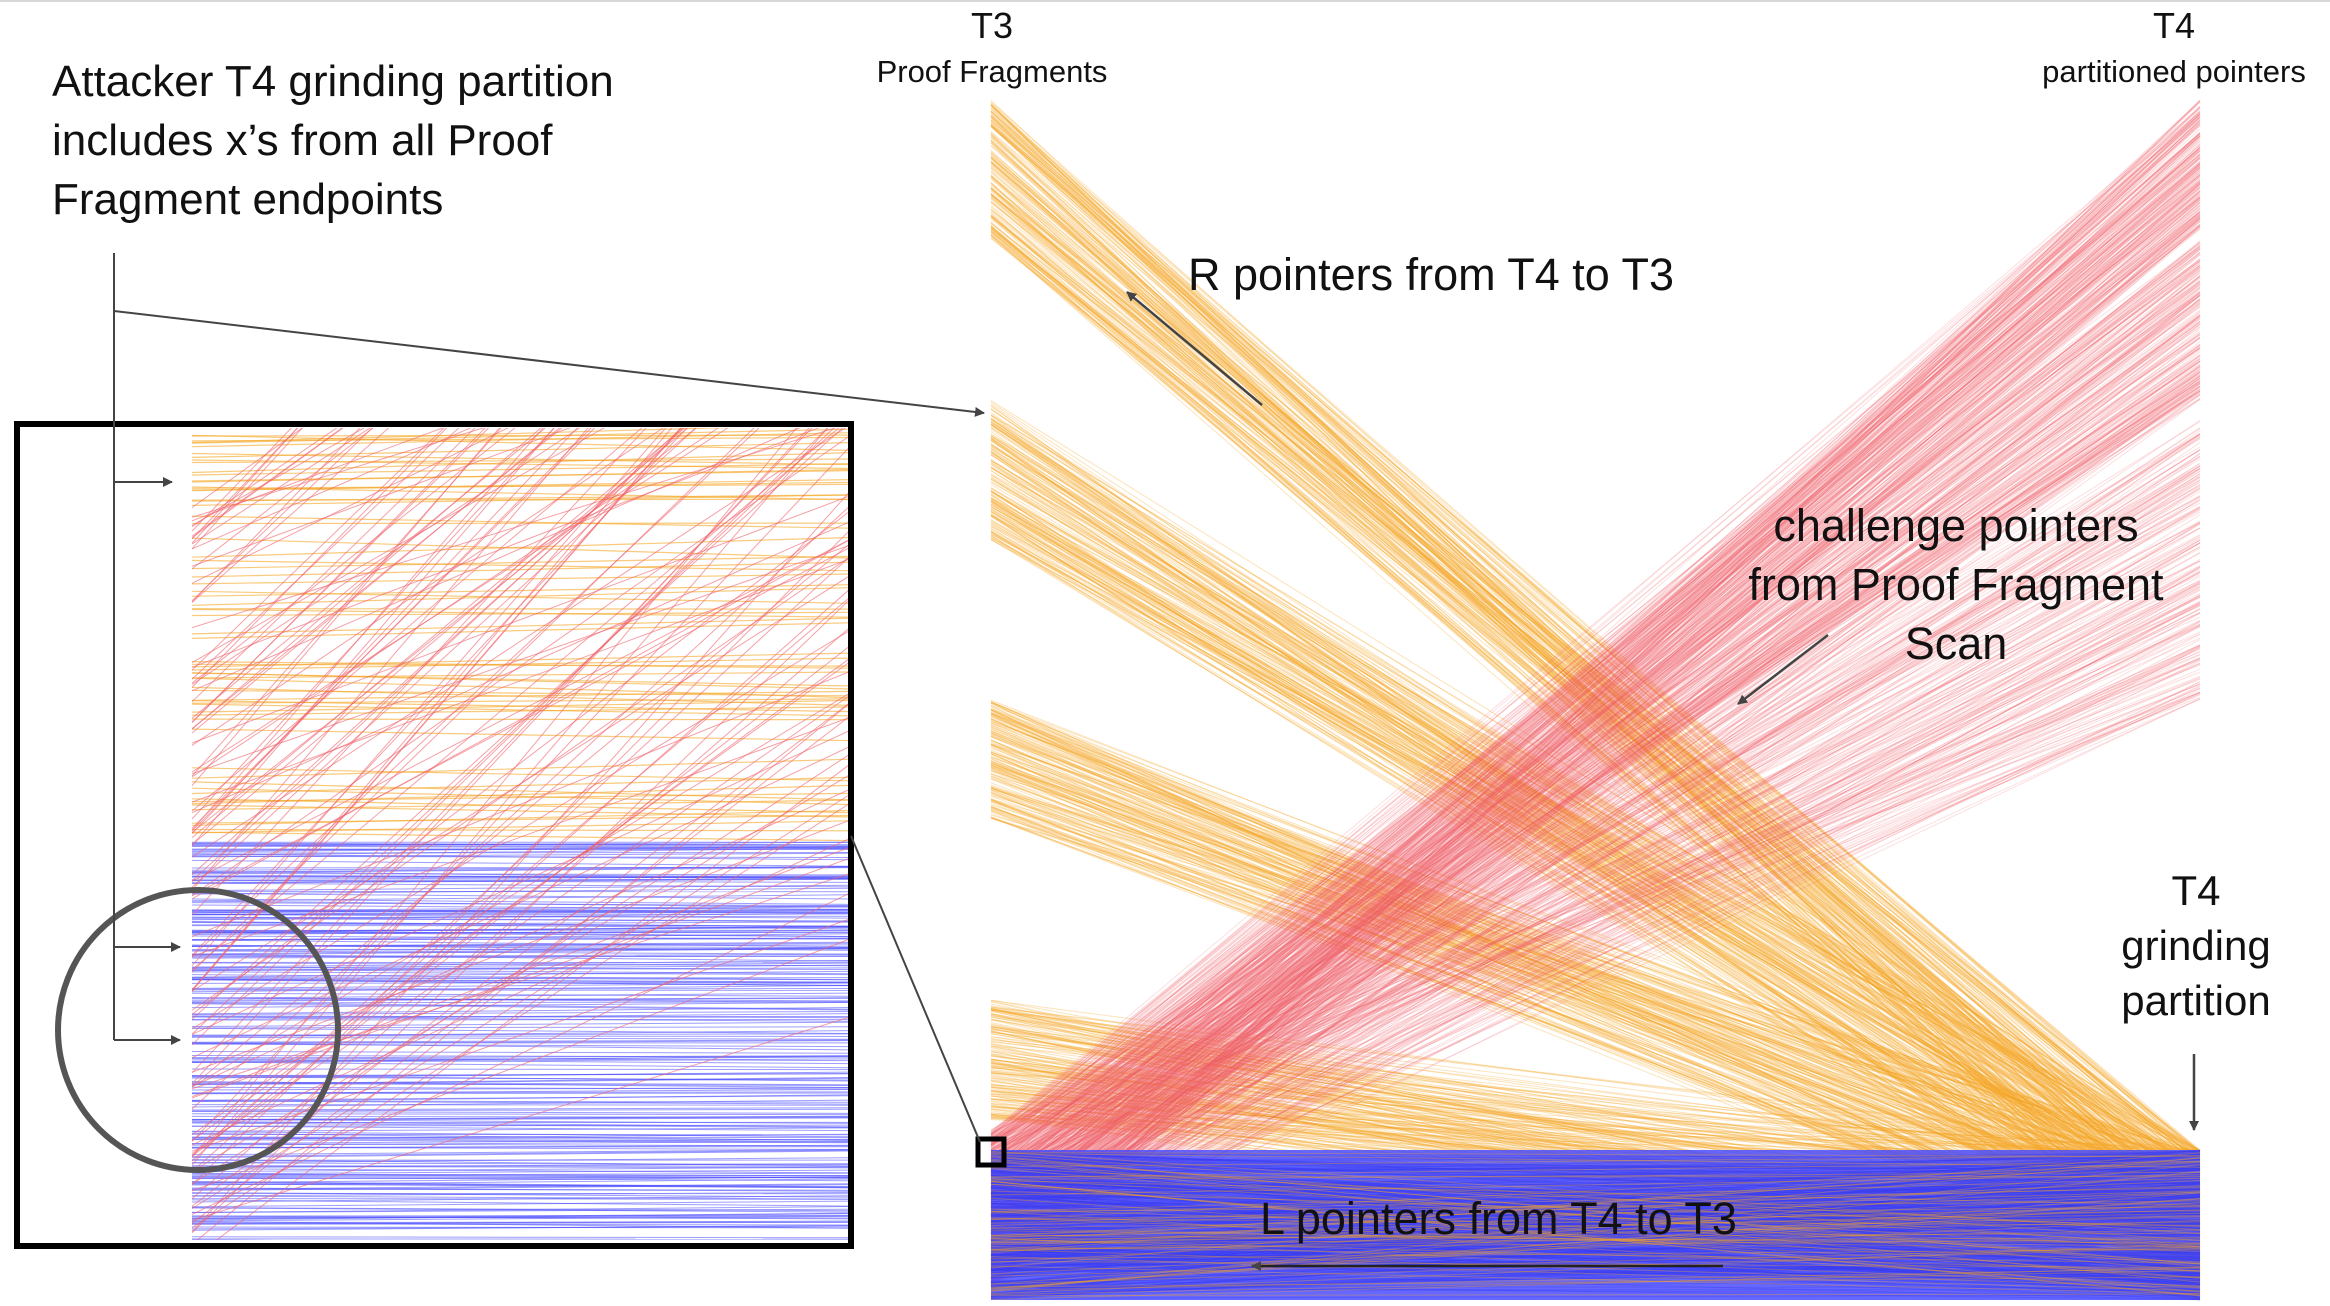  What do you see at coordinates (2174, 25) in the screenshot?
I see `t4-title: T4` at bounding box center [2174, 25].